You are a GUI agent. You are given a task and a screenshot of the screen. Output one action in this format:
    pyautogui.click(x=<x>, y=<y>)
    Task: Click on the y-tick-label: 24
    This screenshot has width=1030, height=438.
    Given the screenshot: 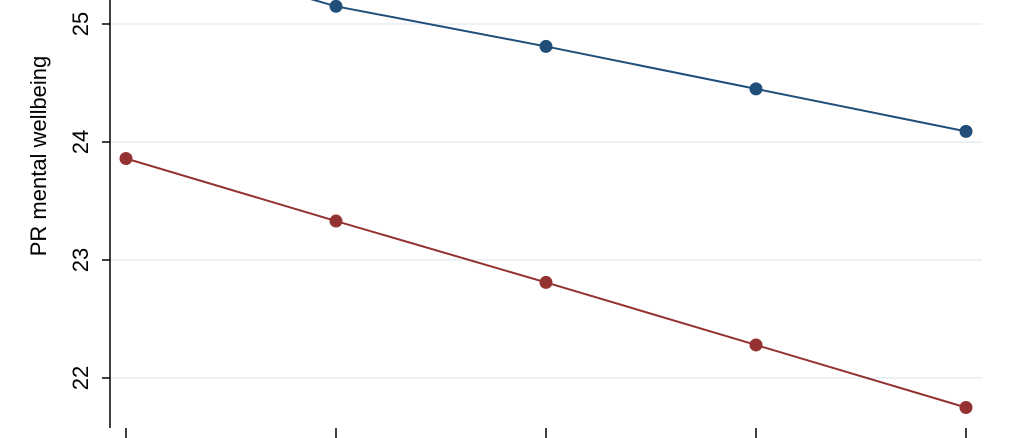 What is the action you would take?
    pyautogui.click(x=80, y=142)
    